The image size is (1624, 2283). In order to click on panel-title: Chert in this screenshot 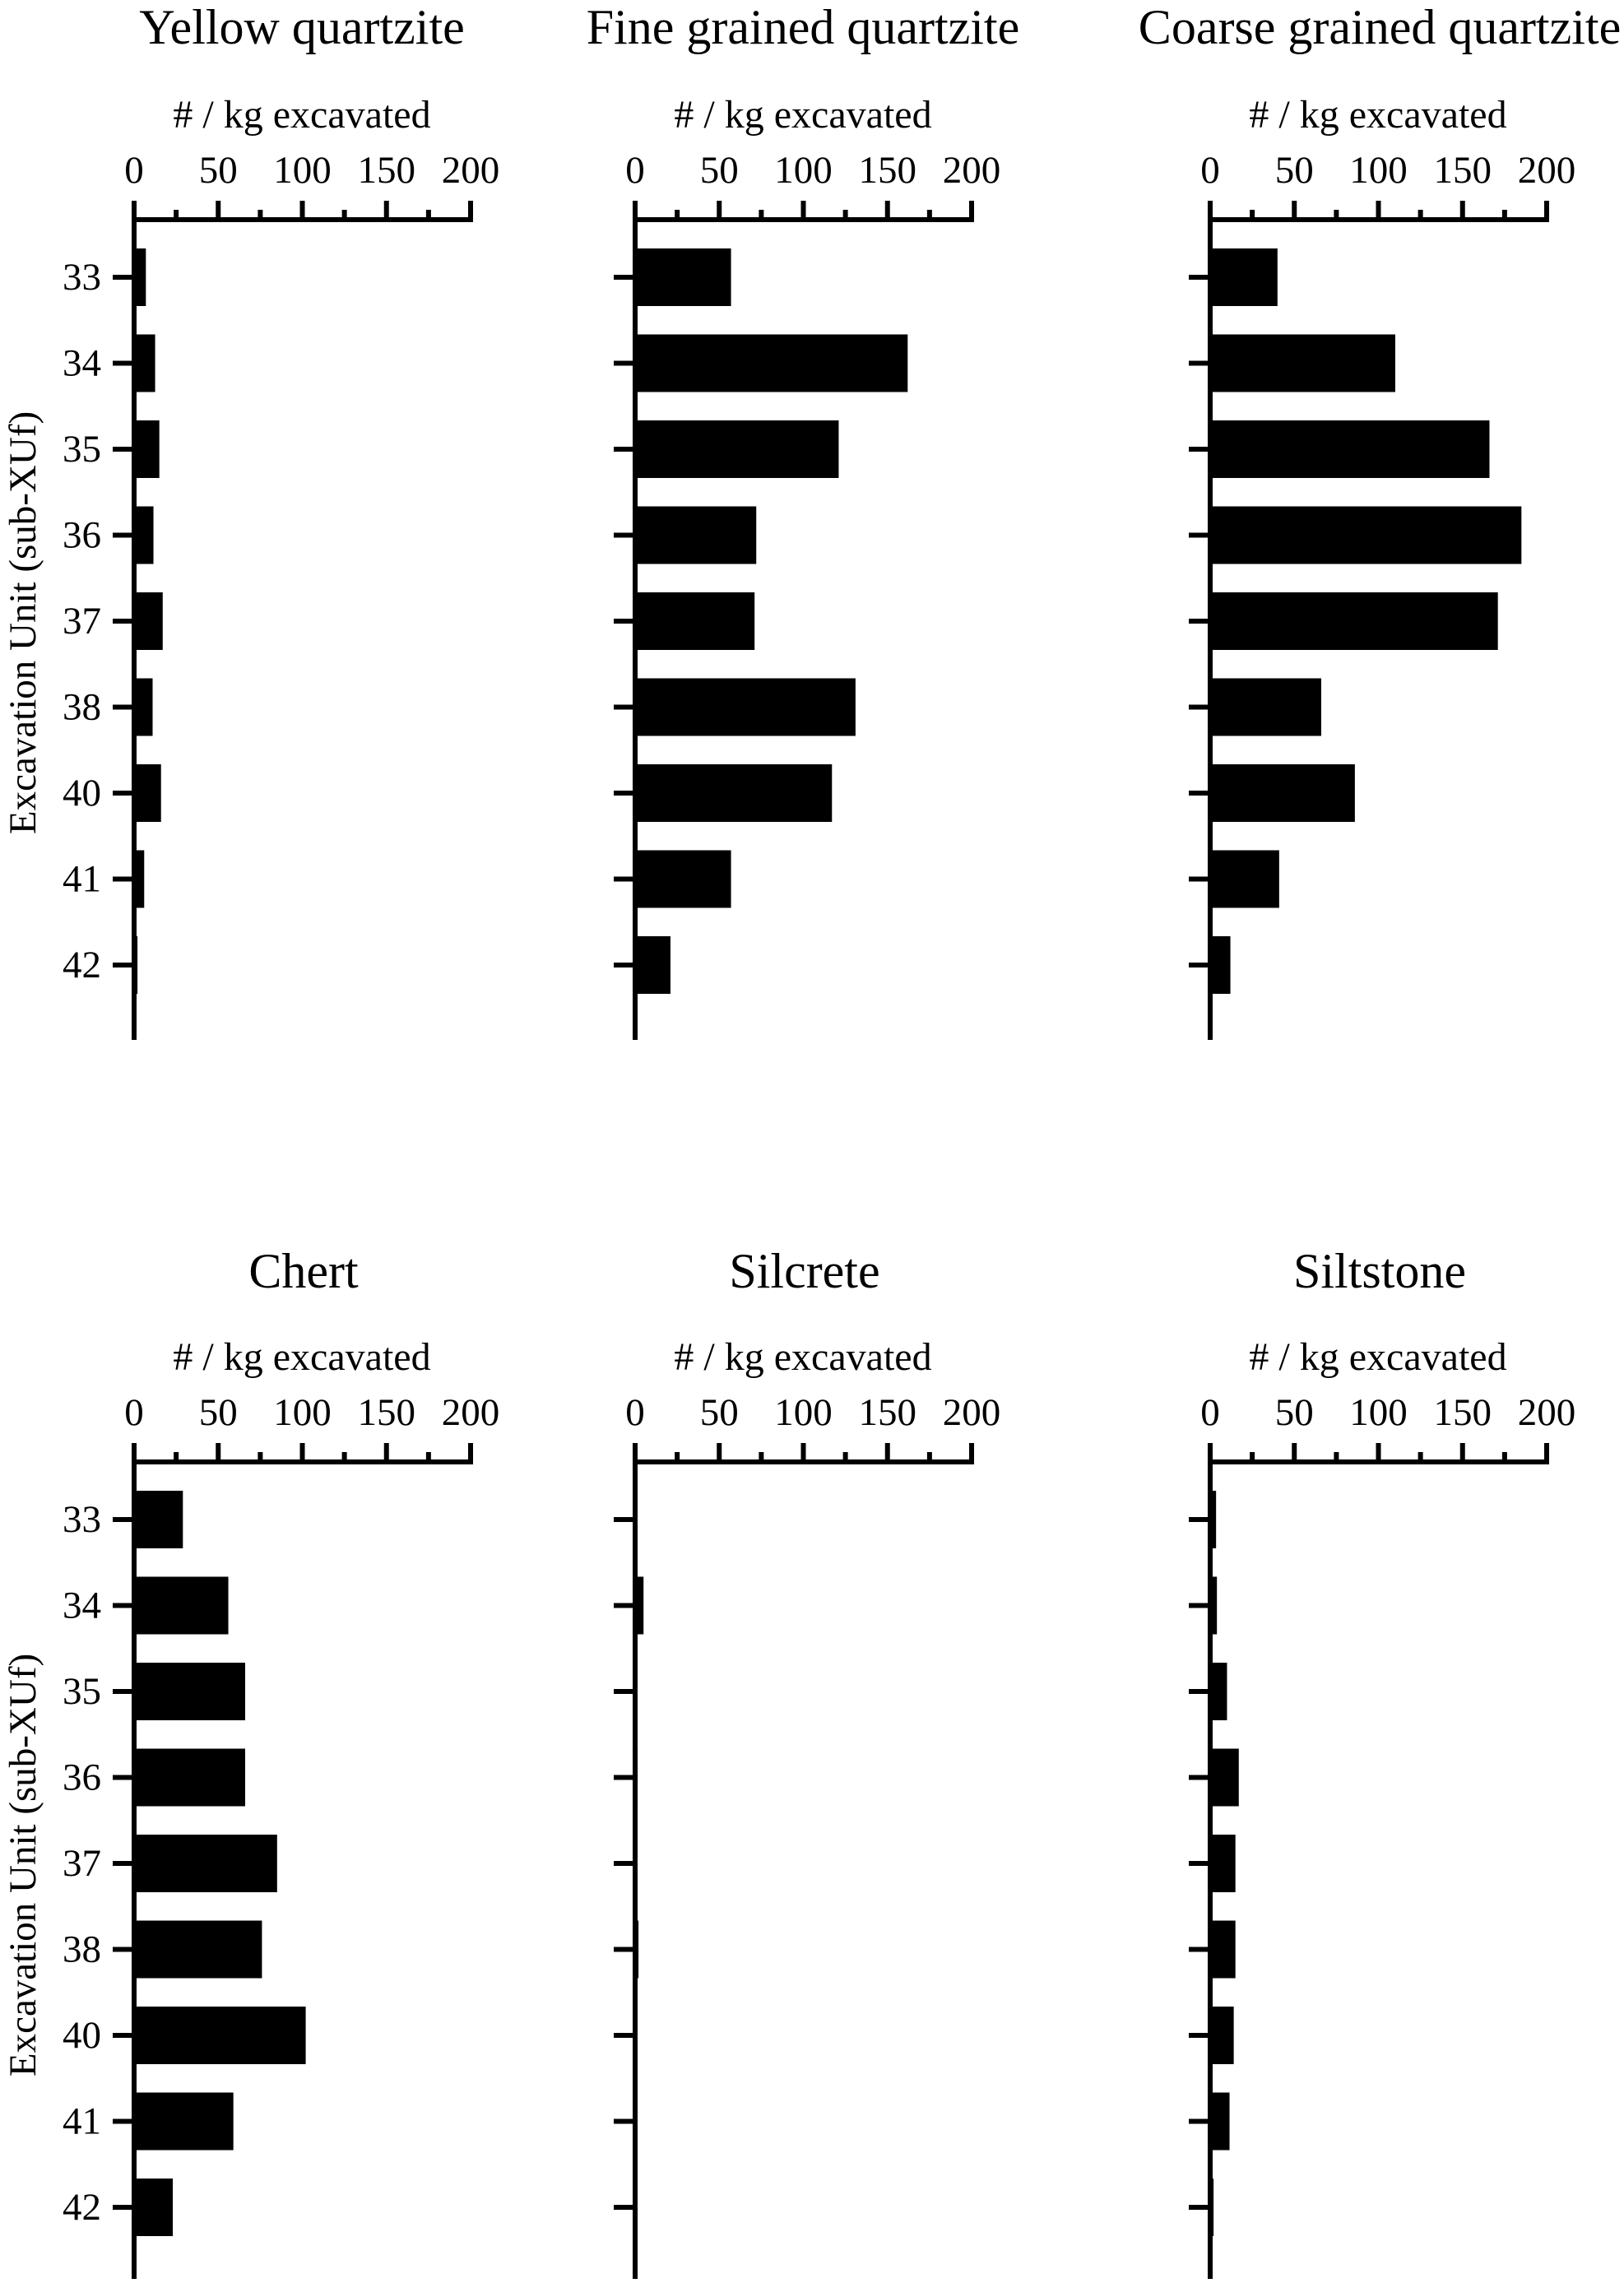, I will do `click(303, 1271)`.